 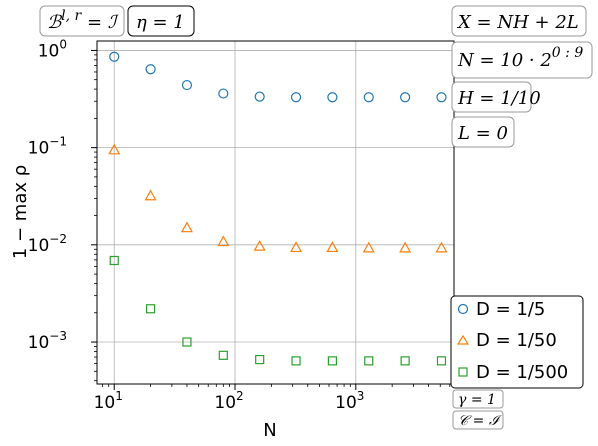 I want to click on annotation-domain-box: X = NH + 2L, so click(x=519, y=21).